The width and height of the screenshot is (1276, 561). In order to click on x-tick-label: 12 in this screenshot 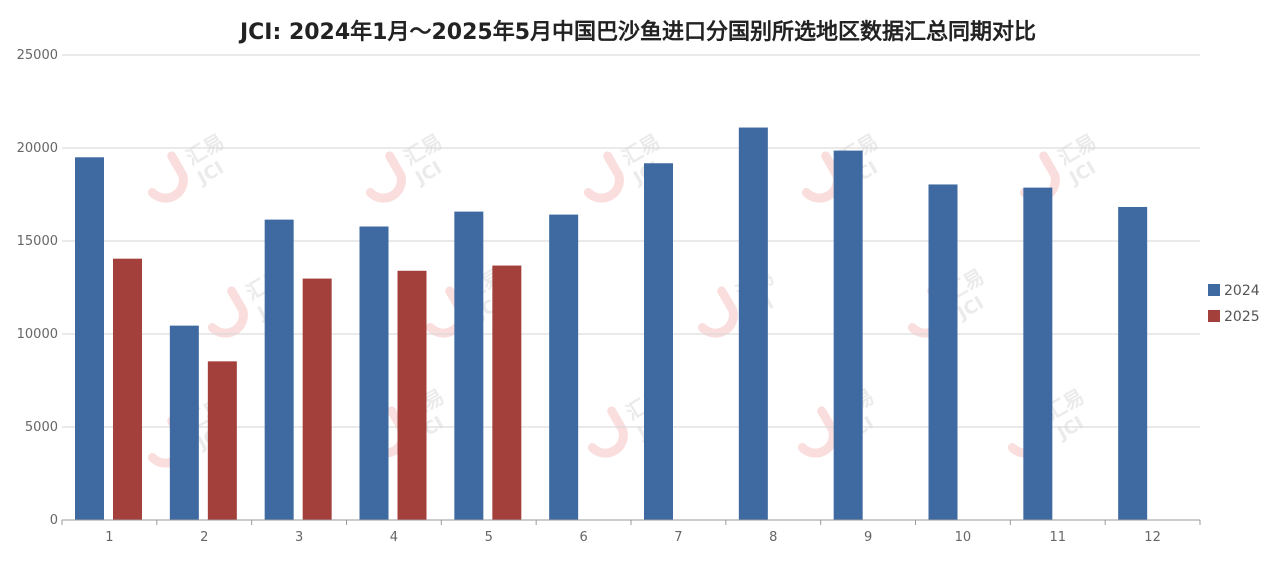, I will do `click(1152, 537)`.